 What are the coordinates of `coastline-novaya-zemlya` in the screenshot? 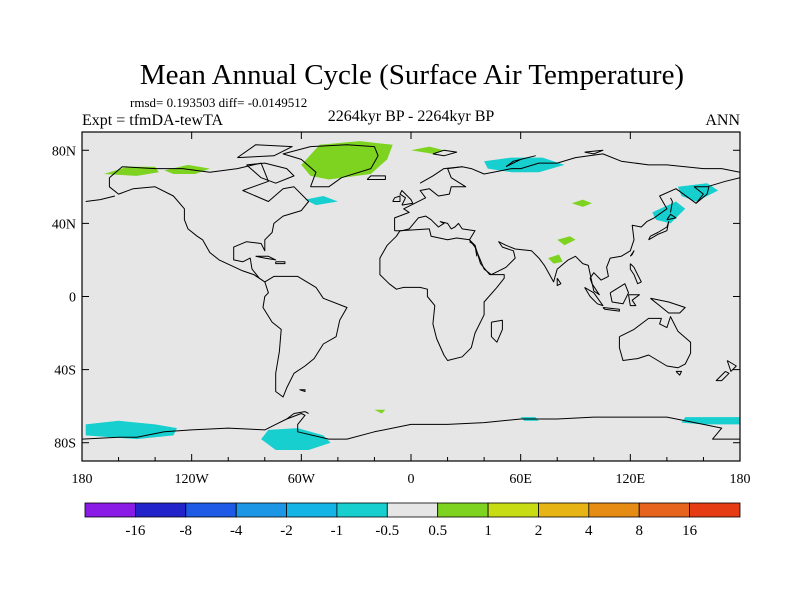 It's located at (520, 161).